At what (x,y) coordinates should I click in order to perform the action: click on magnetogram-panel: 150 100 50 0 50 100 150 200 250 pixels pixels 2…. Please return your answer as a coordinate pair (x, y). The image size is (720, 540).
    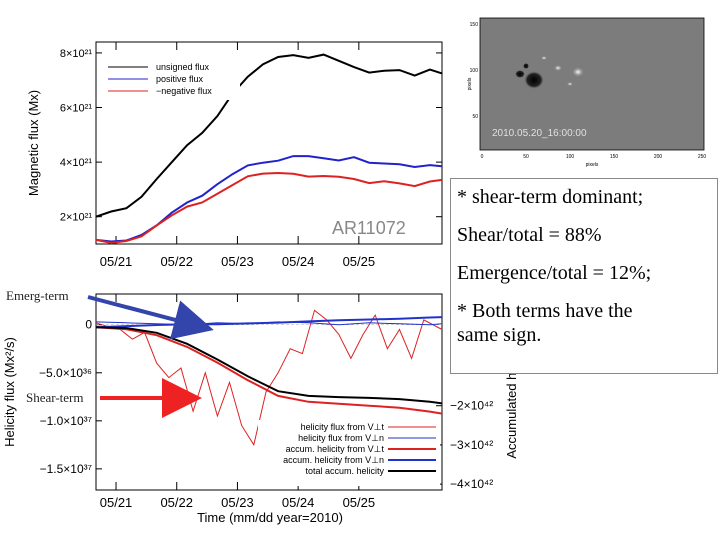
    Looking at the image, I should click on (587, 92).